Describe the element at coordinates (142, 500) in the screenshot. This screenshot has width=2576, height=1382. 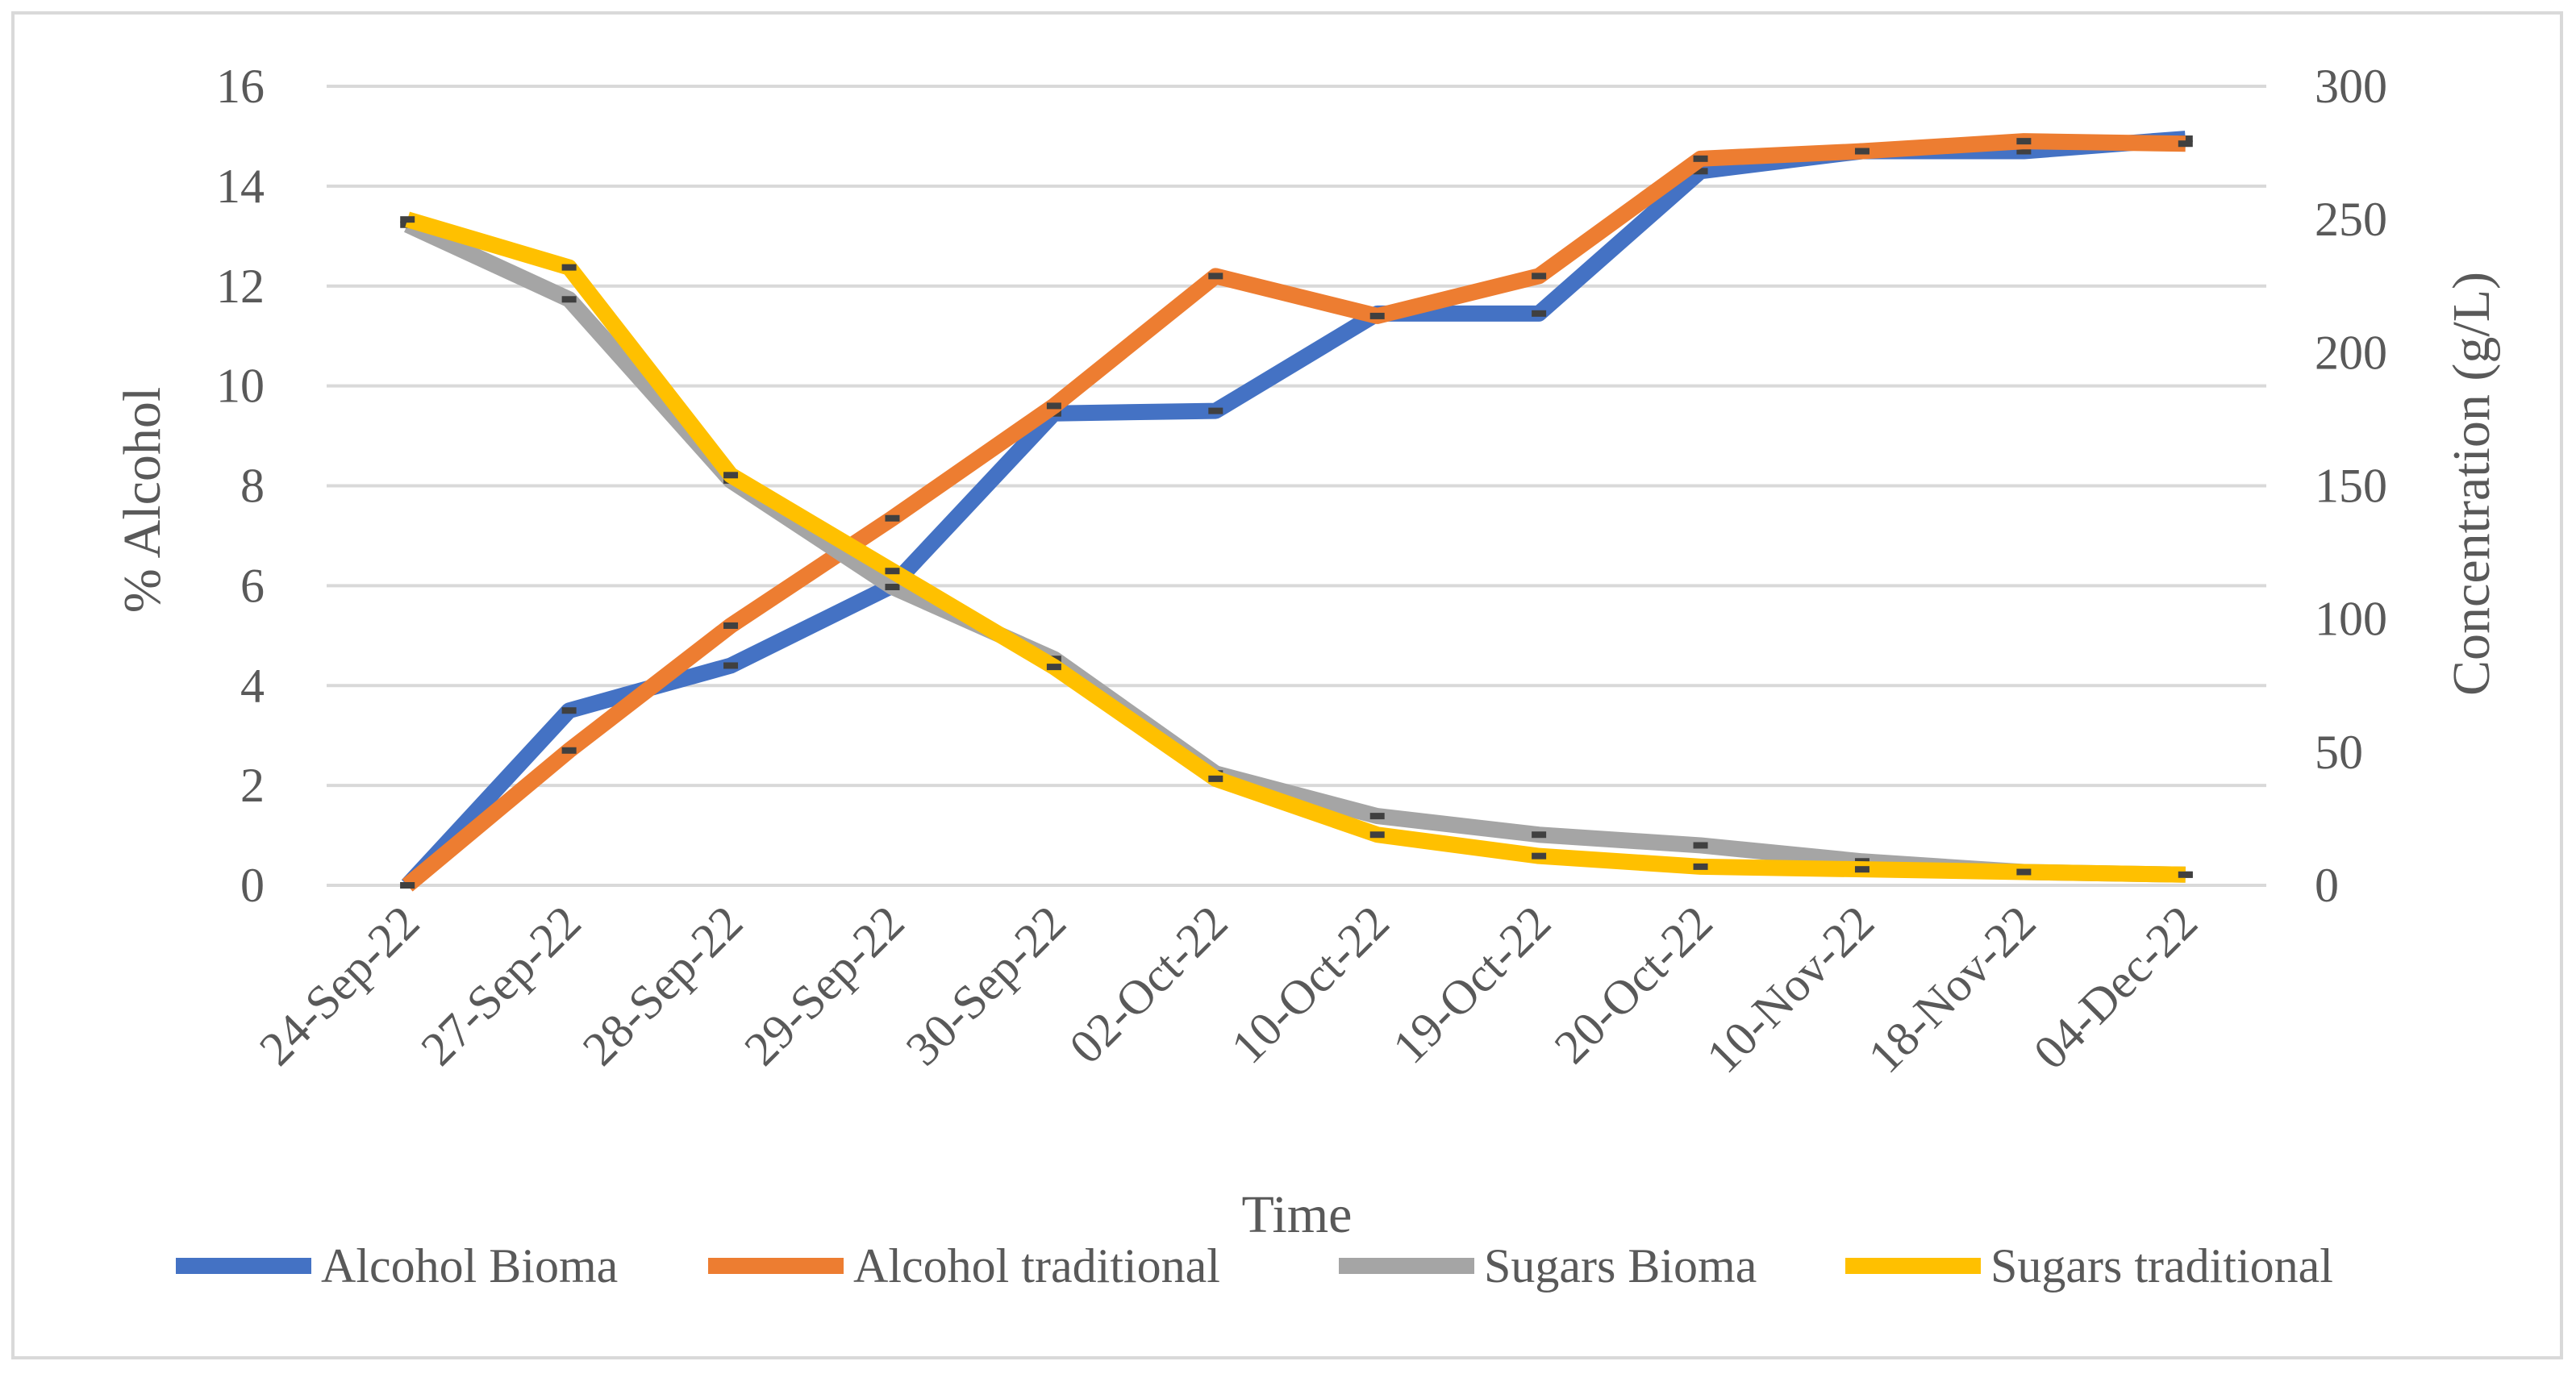
I see `left-axis-title: % Alcohol` at that location.